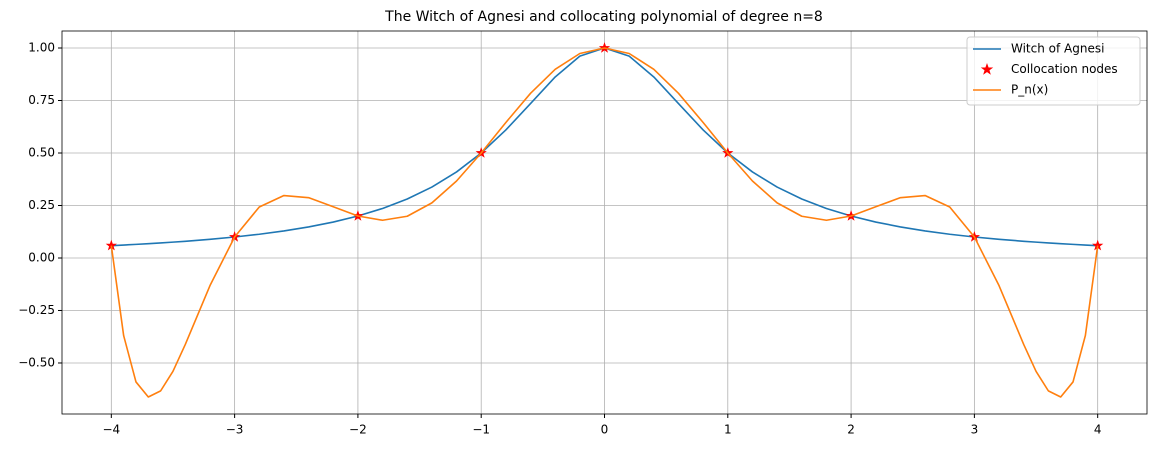 The image size is (1157, 449). I want to click on y-tick-label: −0.50, so click(36, 362).